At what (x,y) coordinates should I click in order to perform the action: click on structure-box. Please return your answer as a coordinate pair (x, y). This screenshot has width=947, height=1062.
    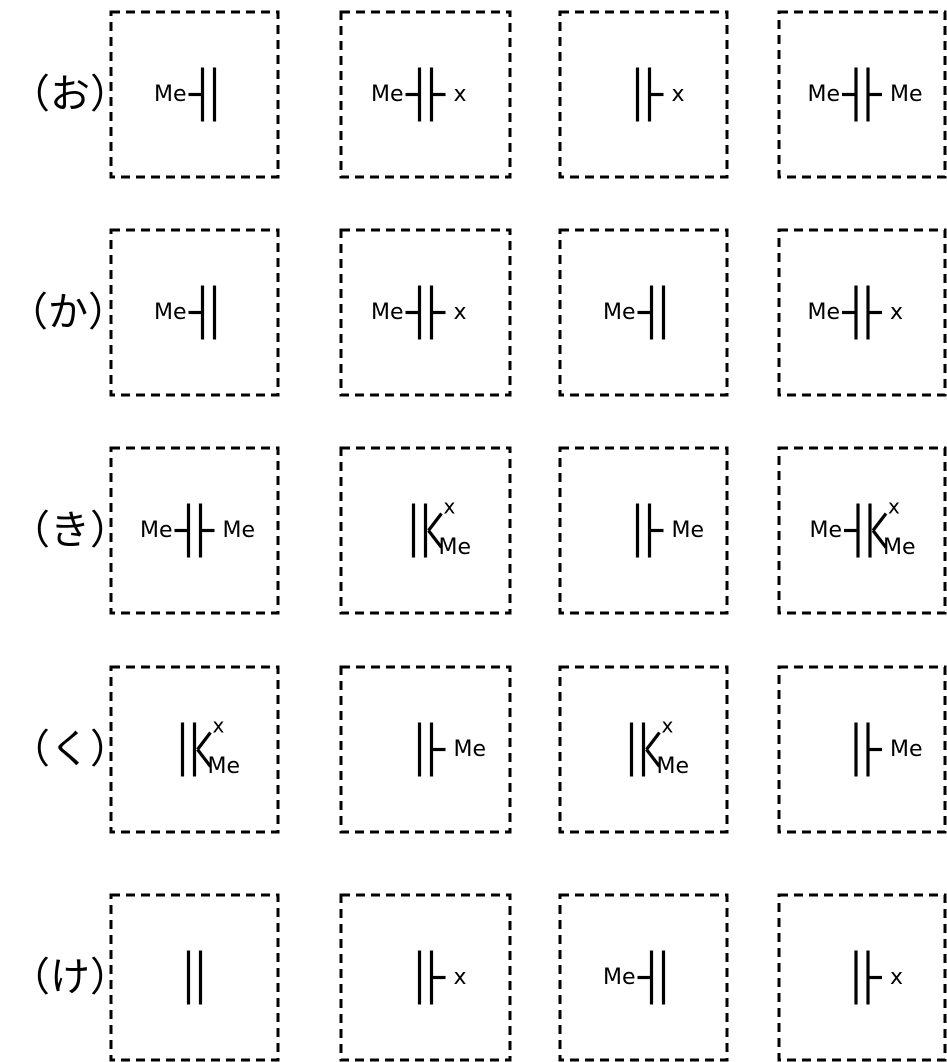
    Looking at the image, I should click on (194, 977).